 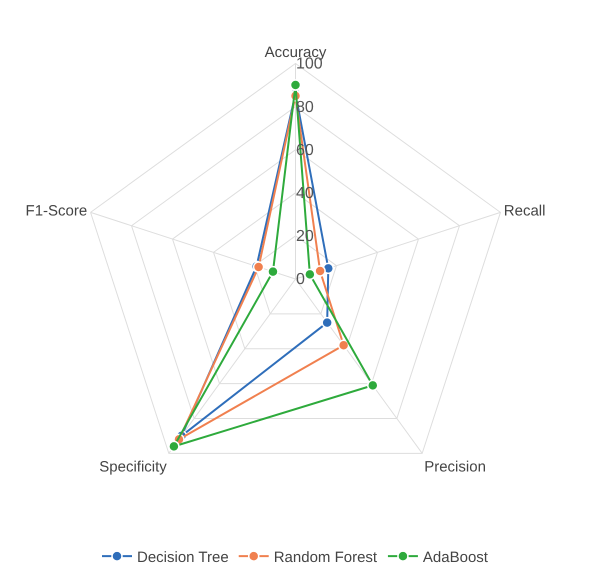 I want to click on y-tick-label: 0, so click(x=300, y=279).